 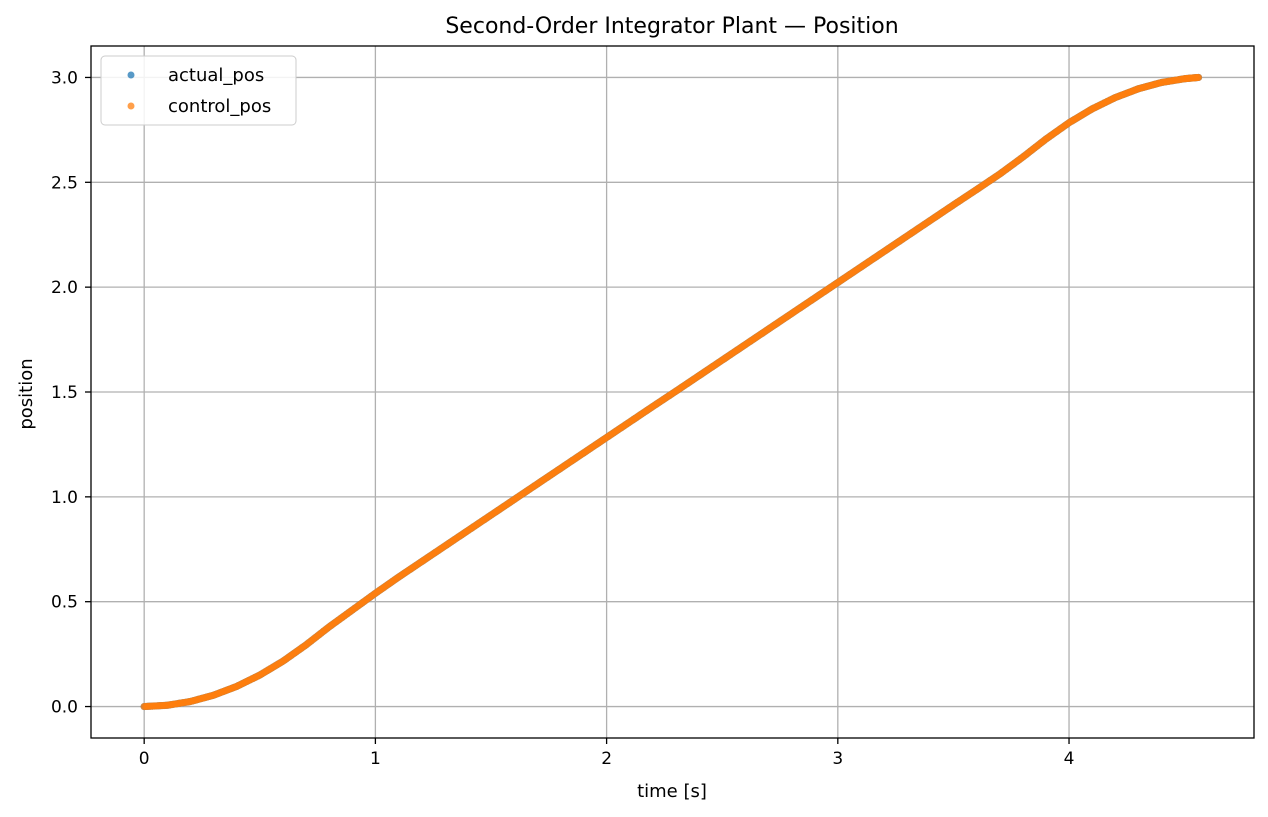 I want to click on y-tick-label: 3.0, so click(x=64, y=78).